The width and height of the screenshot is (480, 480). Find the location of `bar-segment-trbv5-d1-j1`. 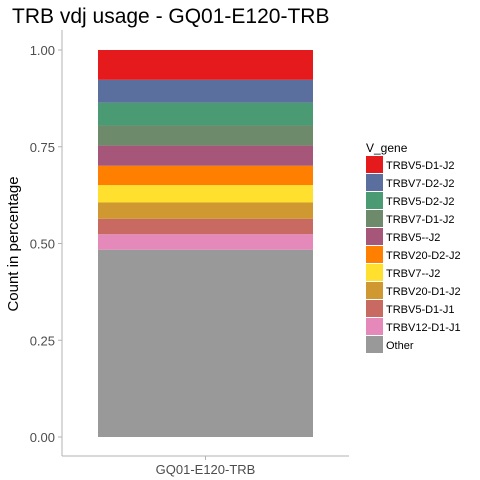

bar-segment-trbv5-d1-j1 is located at coordinates (205, 226).